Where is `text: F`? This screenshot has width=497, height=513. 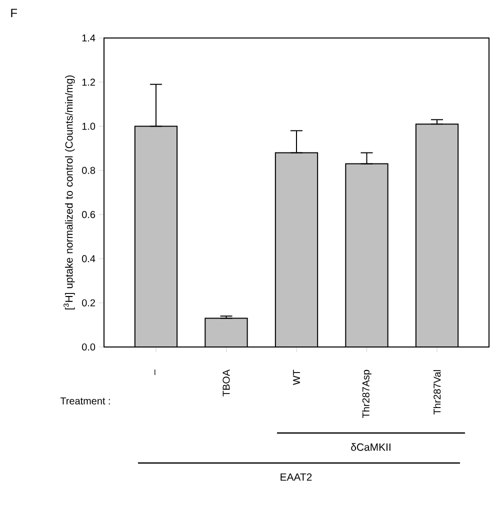
text: F is located at coordinates (14, 13).